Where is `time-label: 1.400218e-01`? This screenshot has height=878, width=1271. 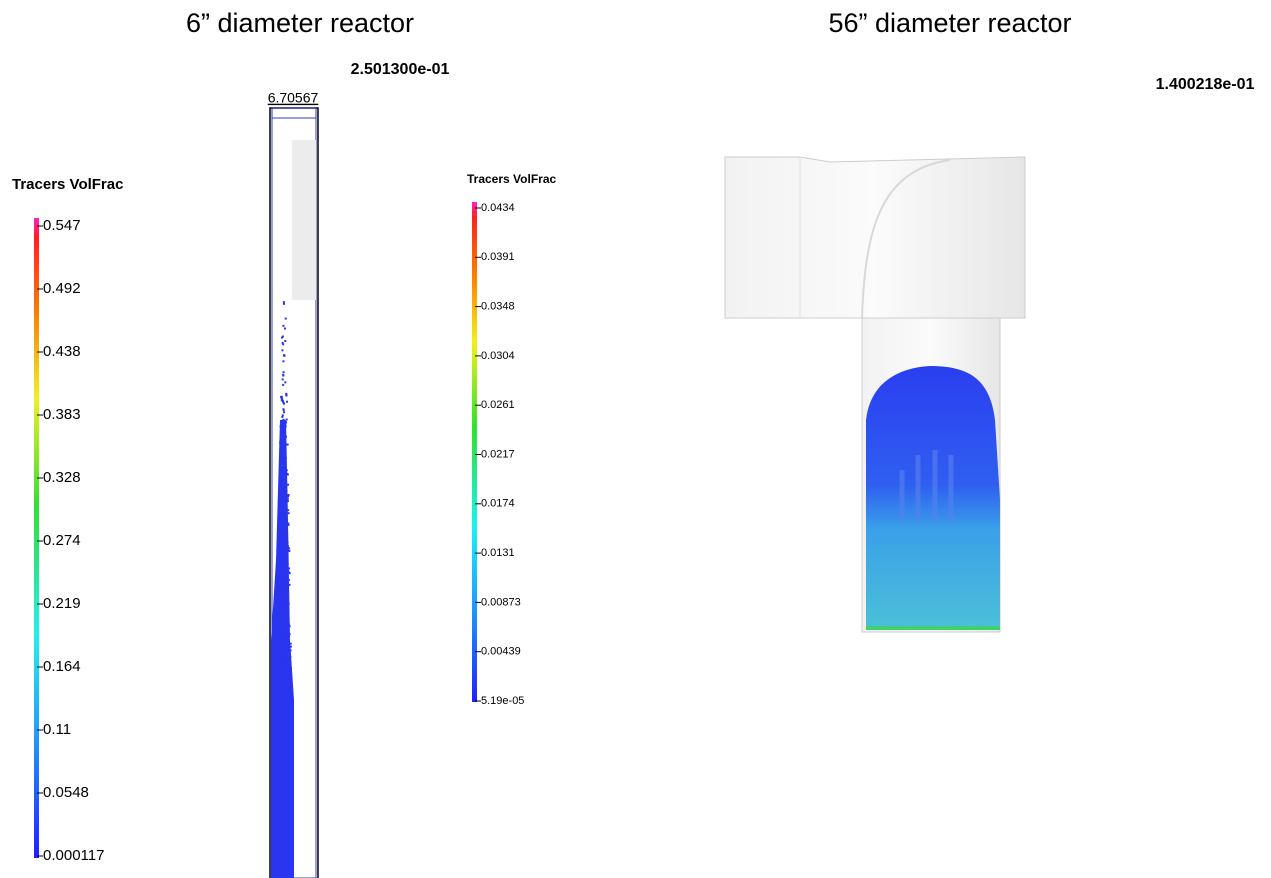 time-label: 1.400218e-01 is located at coordinates (1205, 84).